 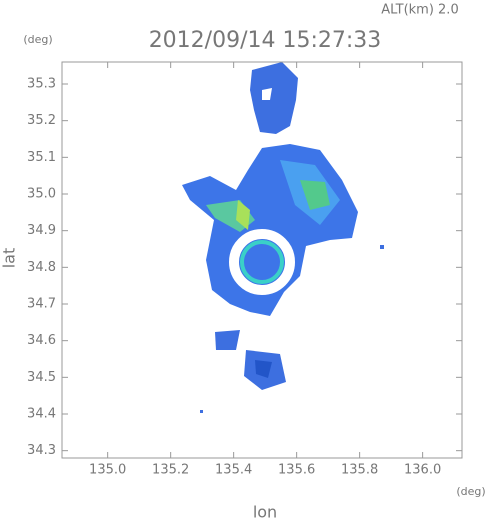 What do you see at coordinates (265, 40) in the screenshot?
I see `chart-title: 2012/09/14 15:27:33` at bounding box center [265, 40].